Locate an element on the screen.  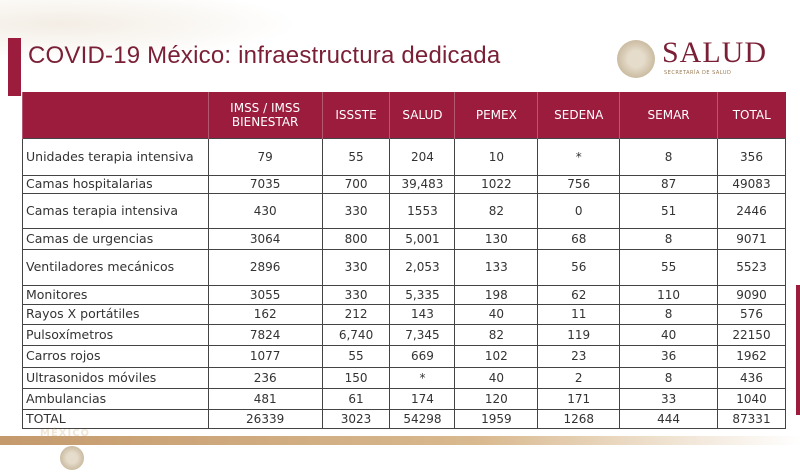
title-accent-bar is located at coordinates (14, 67).